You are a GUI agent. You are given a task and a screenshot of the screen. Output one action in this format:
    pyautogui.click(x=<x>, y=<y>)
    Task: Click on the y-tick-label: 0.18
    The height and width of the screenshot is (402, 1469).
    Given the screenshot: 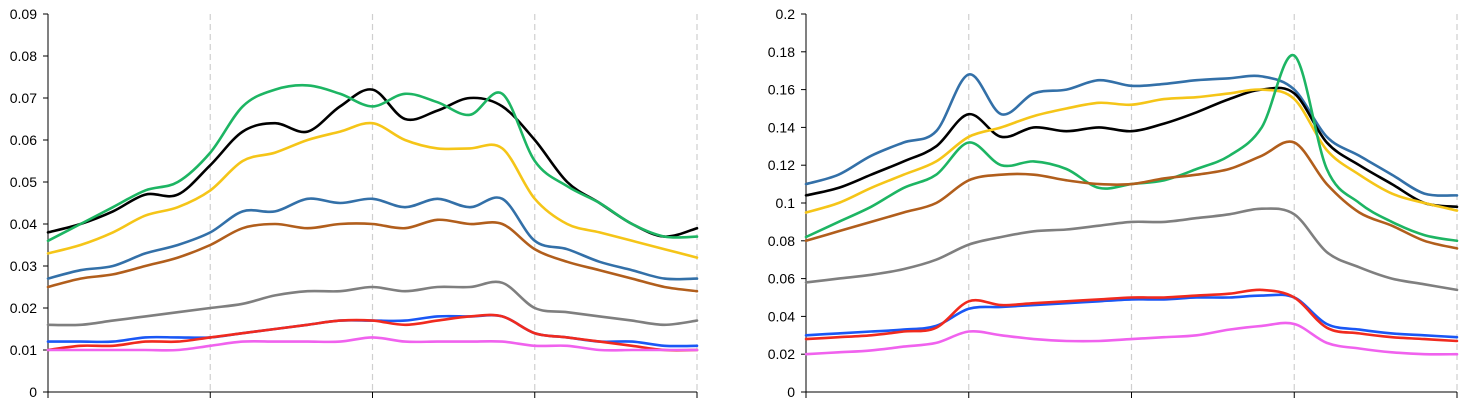 What is the action you would take?
    pyautogui.click(x=781, y=52)
    